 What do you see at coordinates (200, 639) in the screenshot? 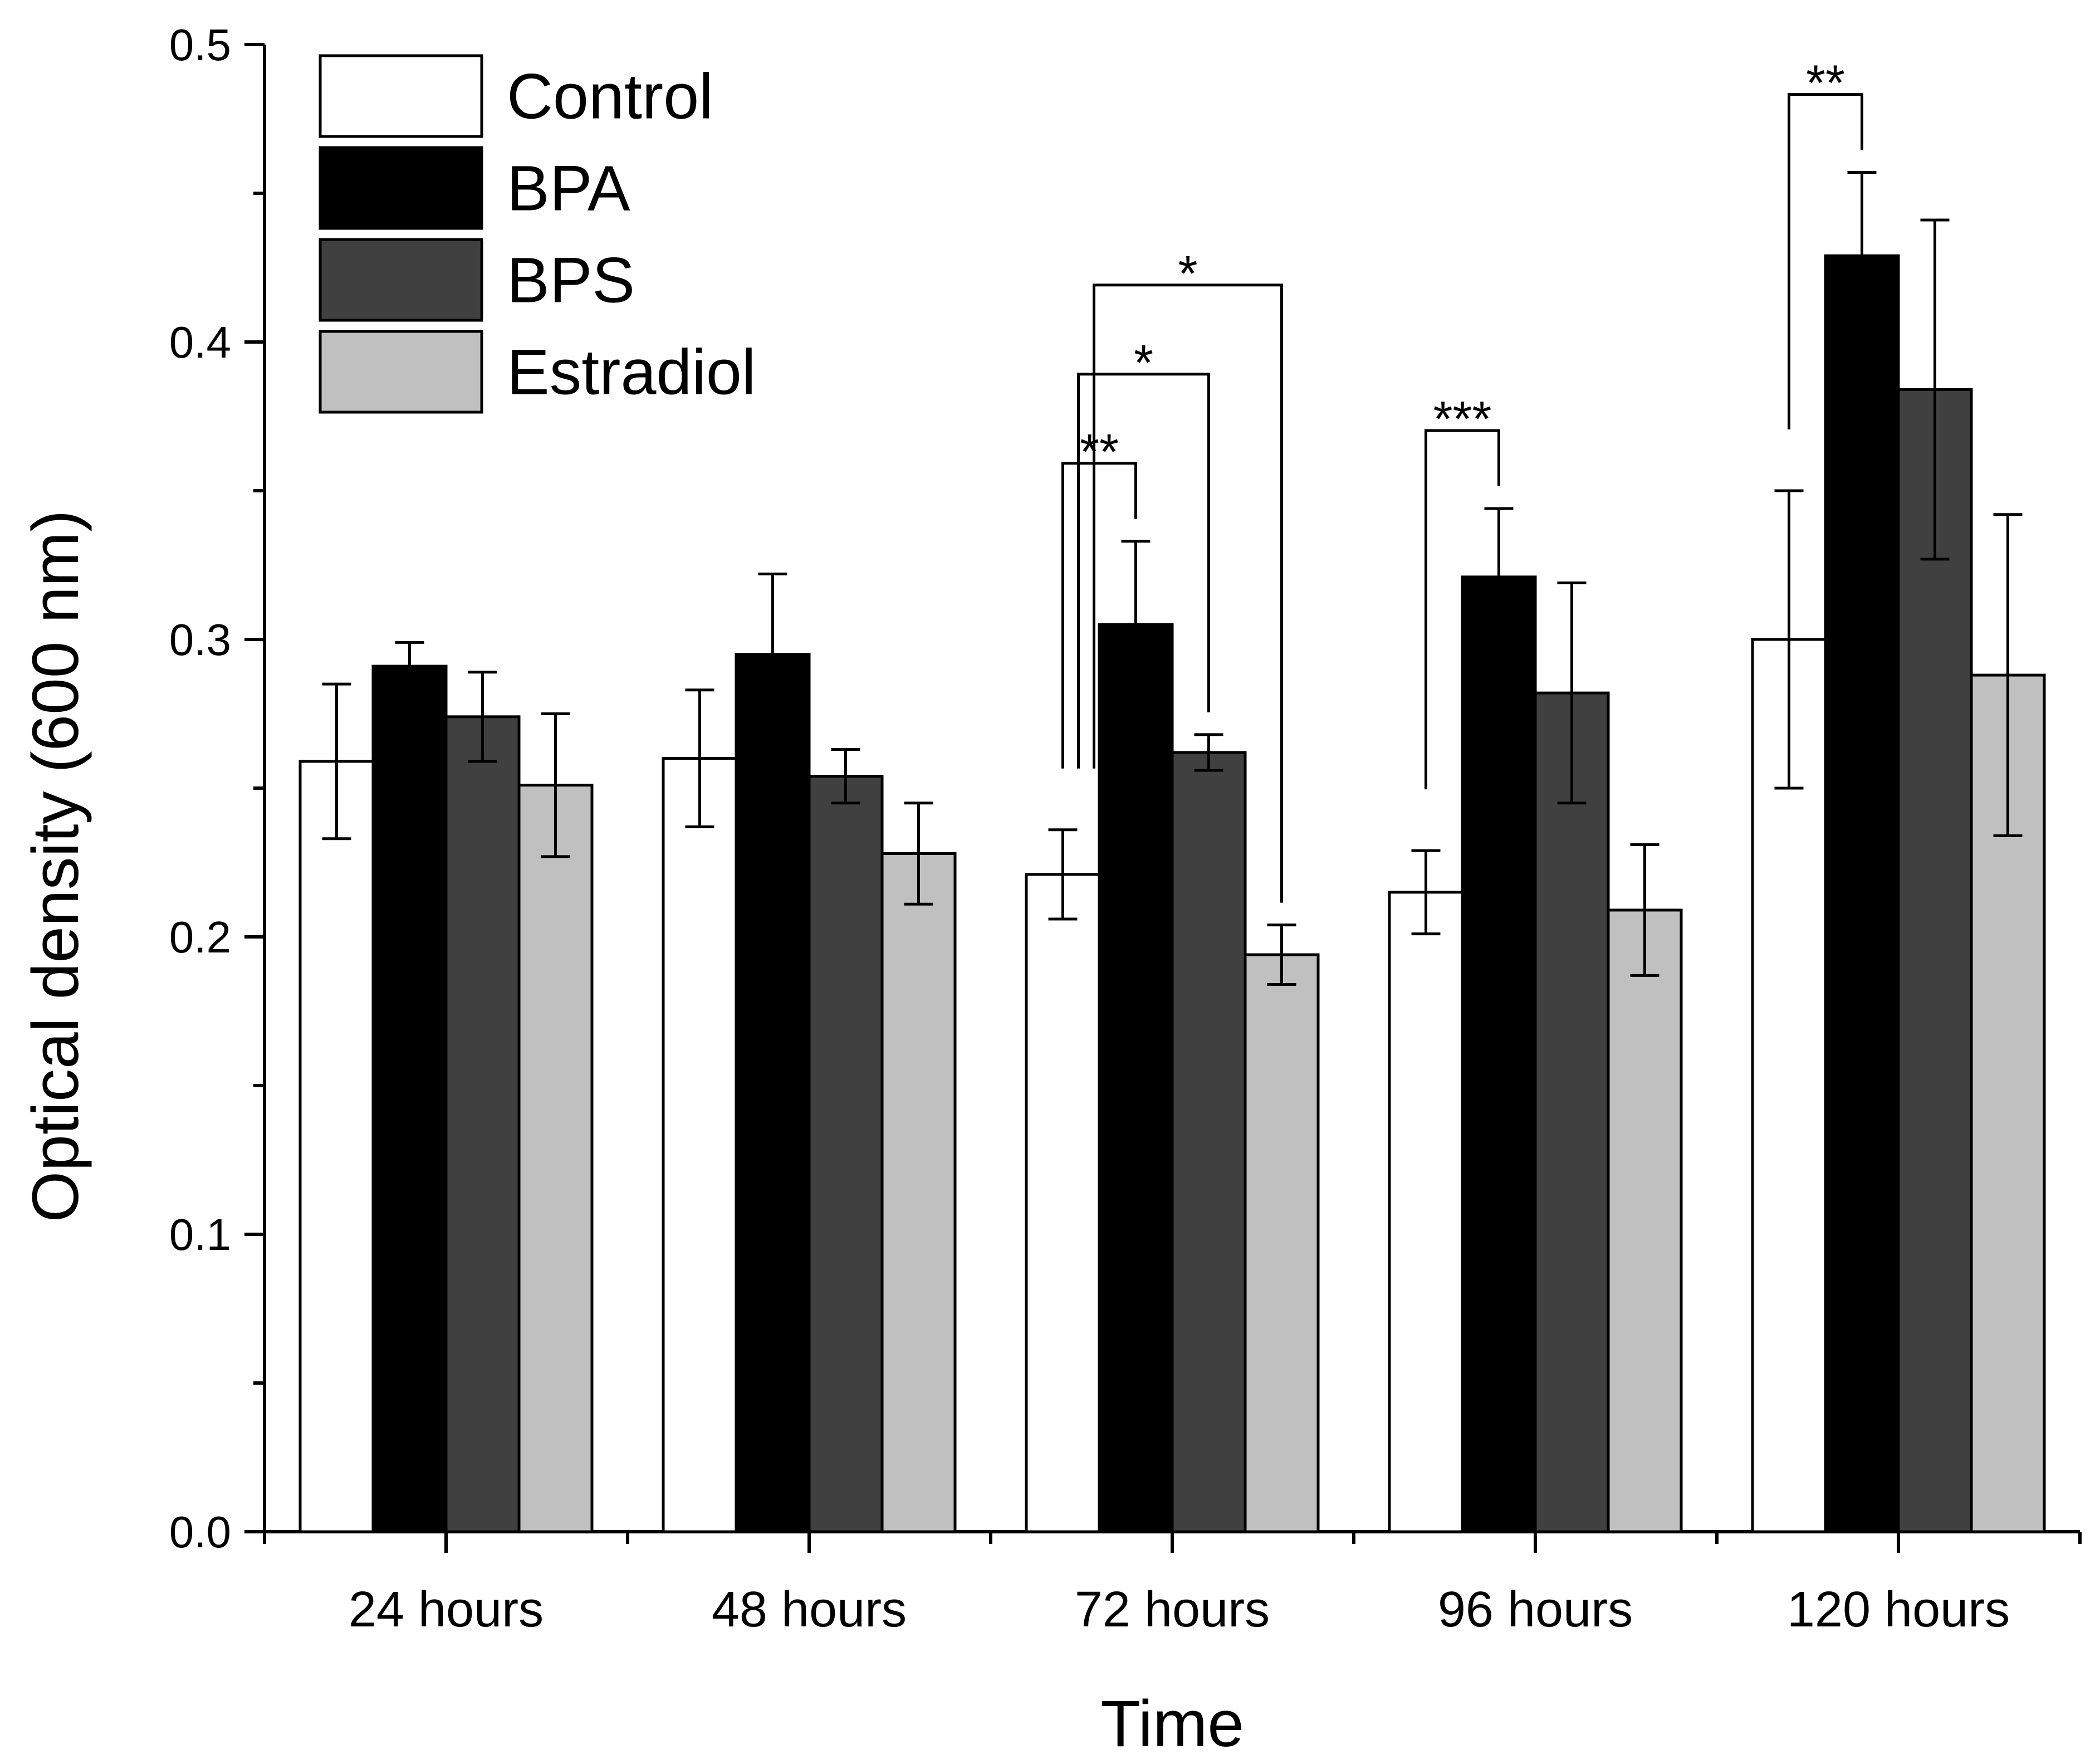
I see `y-tick-label: 0.3` at bounding box center [200, 639].